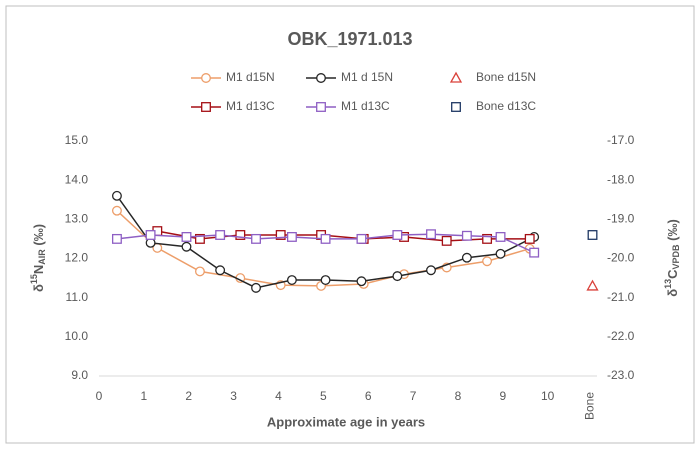 This screenshot has width=700, height=449. What do you see at coordinates (458, 396) in the screenshot?
I see `x-tick-label: 8` at bounding box center [458, 396].